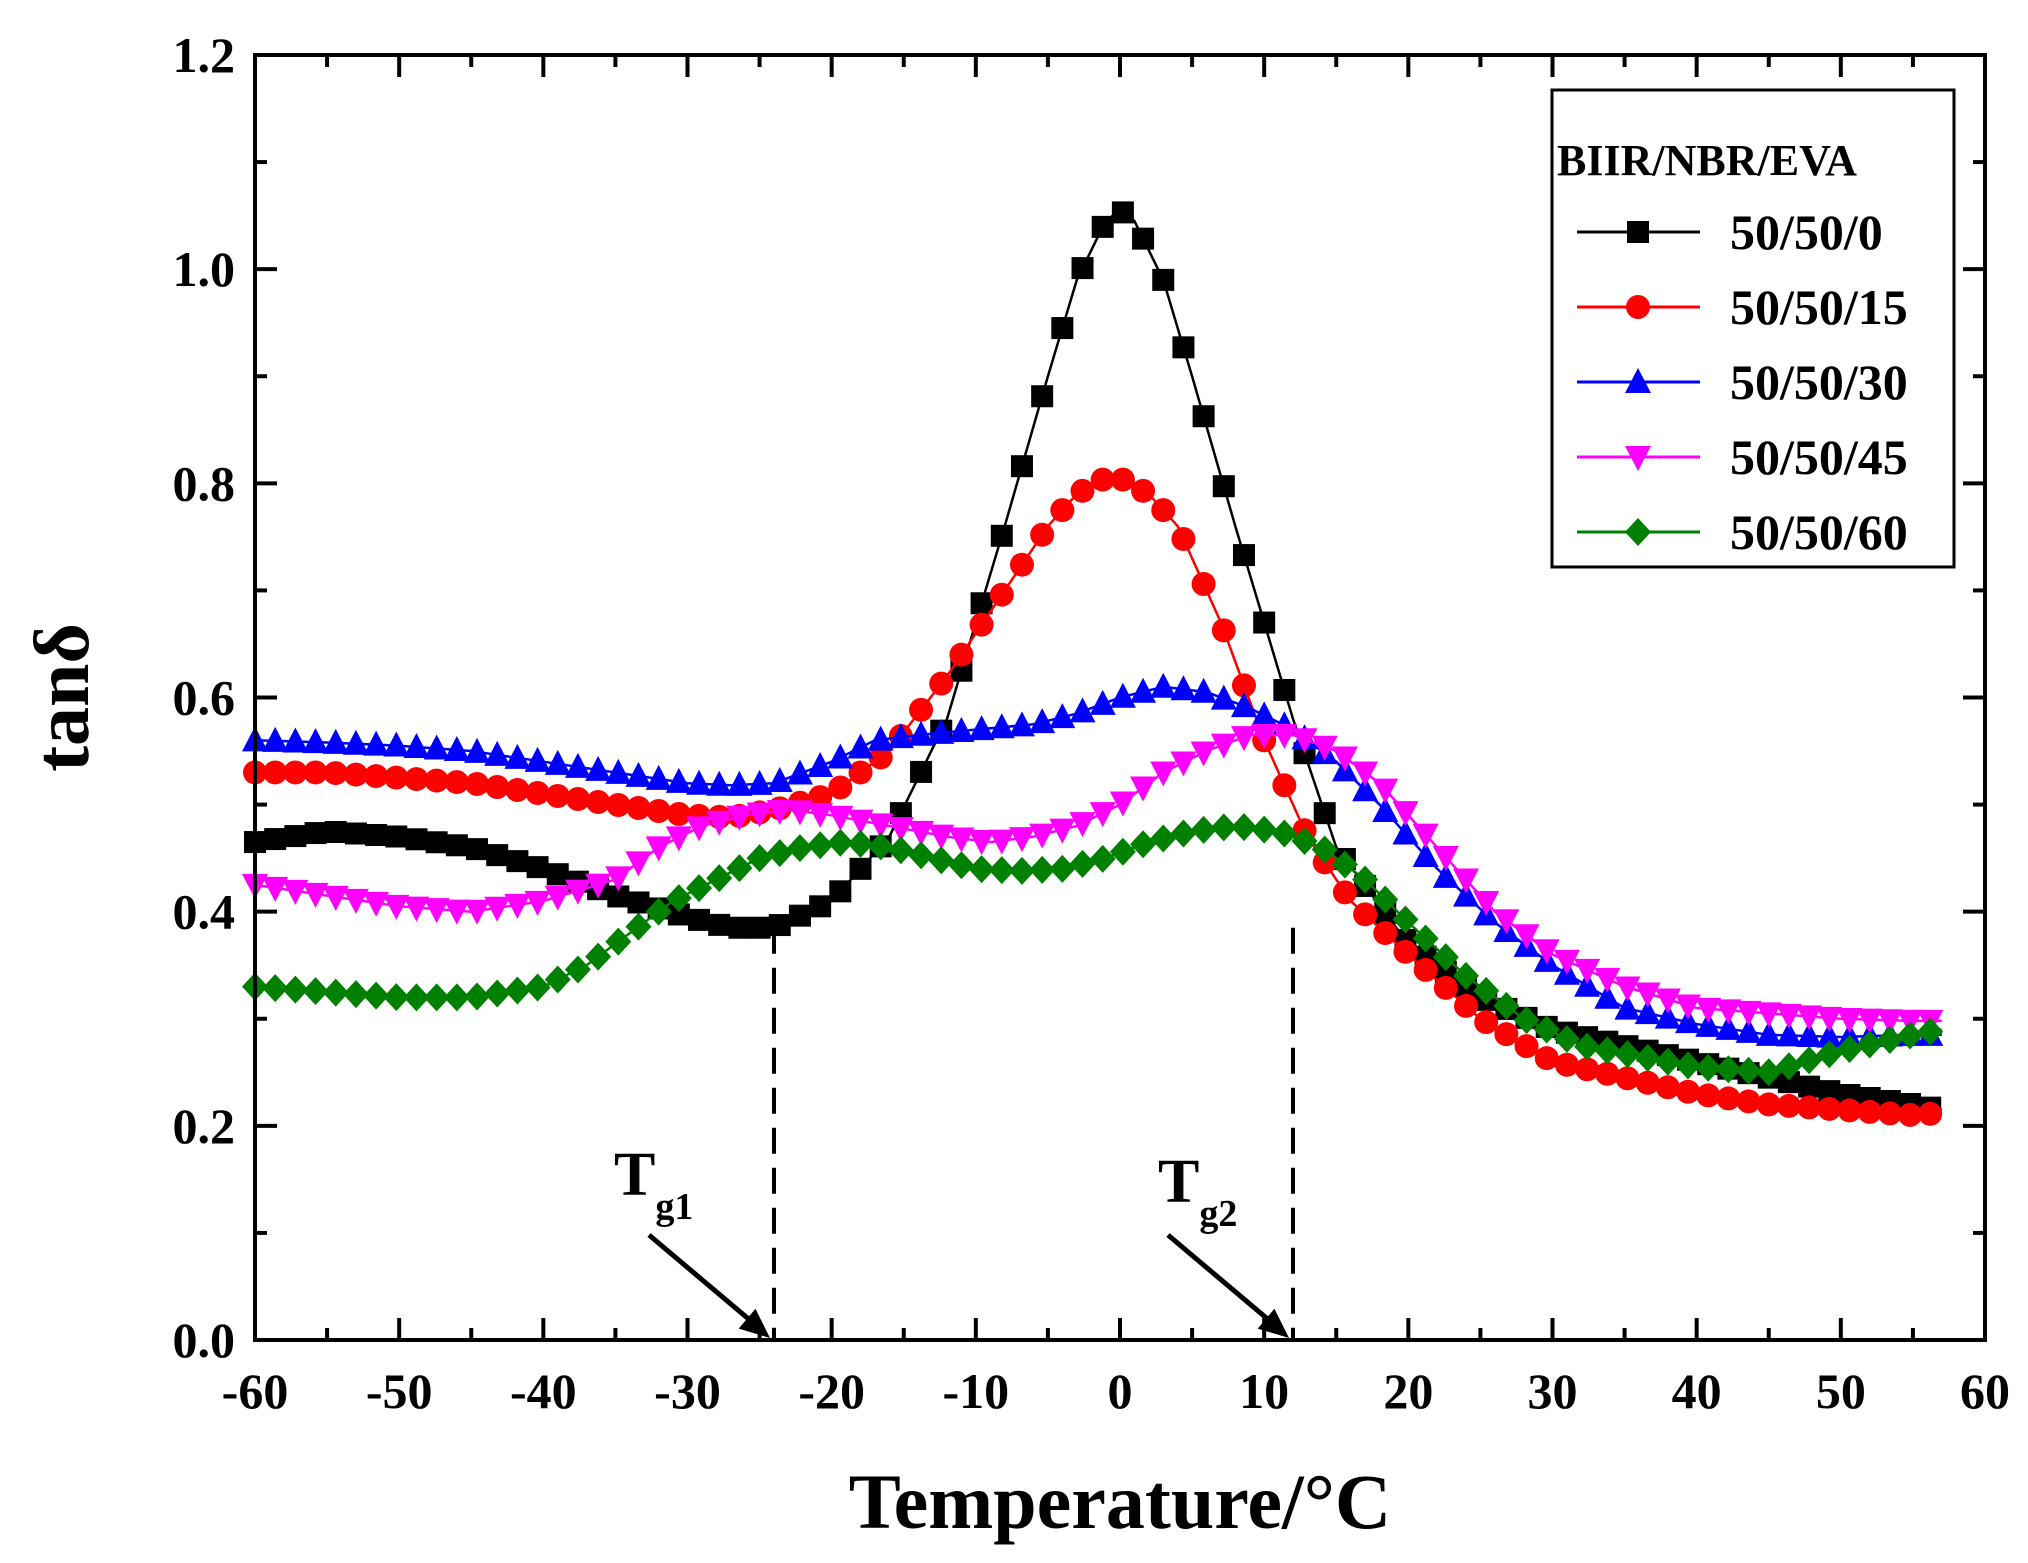 This screenshot has height=1563, width=2028. Describe the element at coordinates (1120, 1391) in the screenshot. I see `x-tick-label: 0` at that location.